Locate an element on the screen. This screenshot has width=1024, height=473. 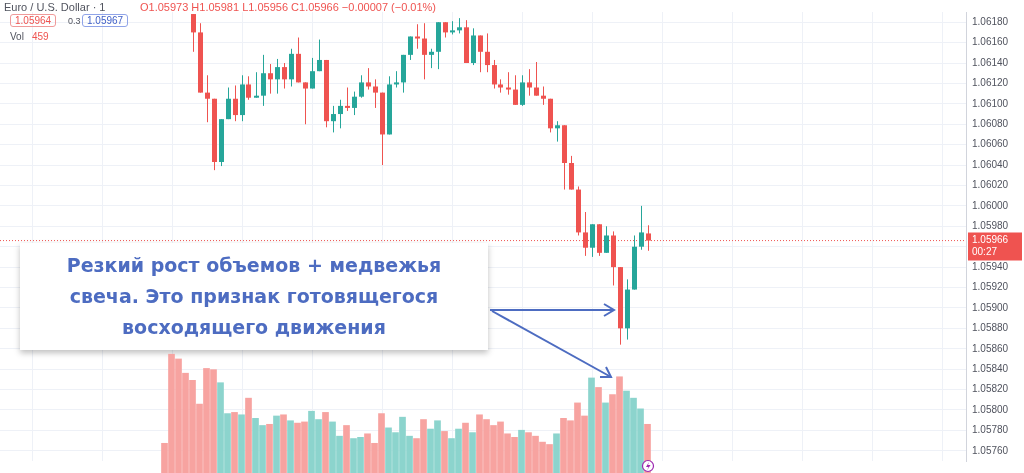
y-tick-label: 1.05780 is located at coordinates (990, 430).